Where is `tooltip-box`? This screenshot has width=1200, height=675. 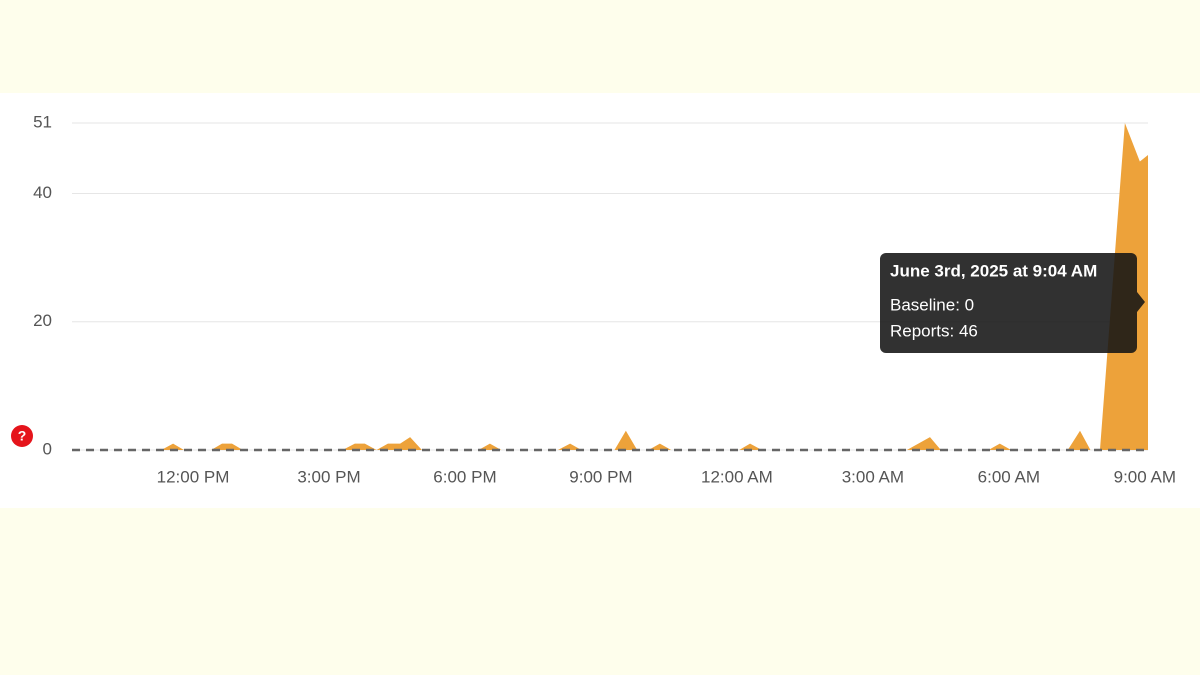
tooltip-box is located at coordinates (1008, 303).